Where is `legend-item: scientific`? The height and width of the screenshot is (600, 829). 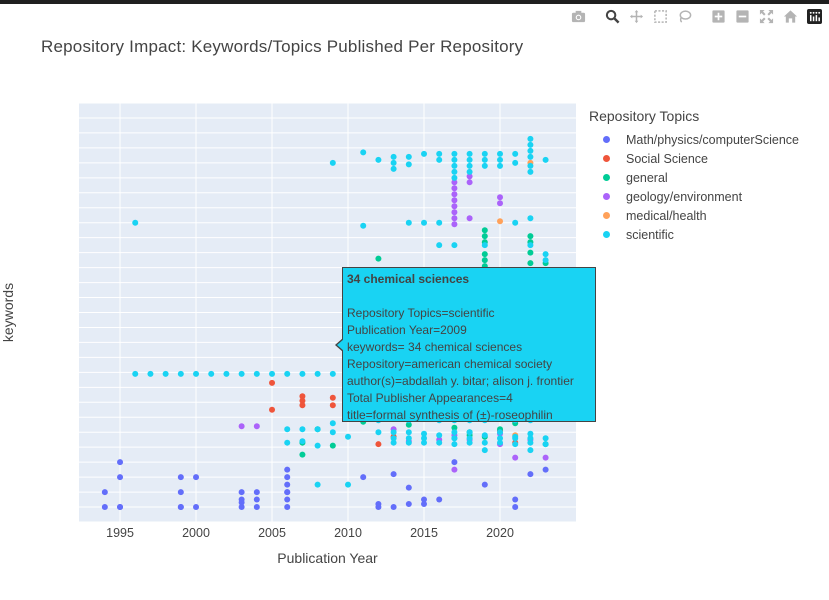
legend-item: scientific is located at coordinates (694, 234).